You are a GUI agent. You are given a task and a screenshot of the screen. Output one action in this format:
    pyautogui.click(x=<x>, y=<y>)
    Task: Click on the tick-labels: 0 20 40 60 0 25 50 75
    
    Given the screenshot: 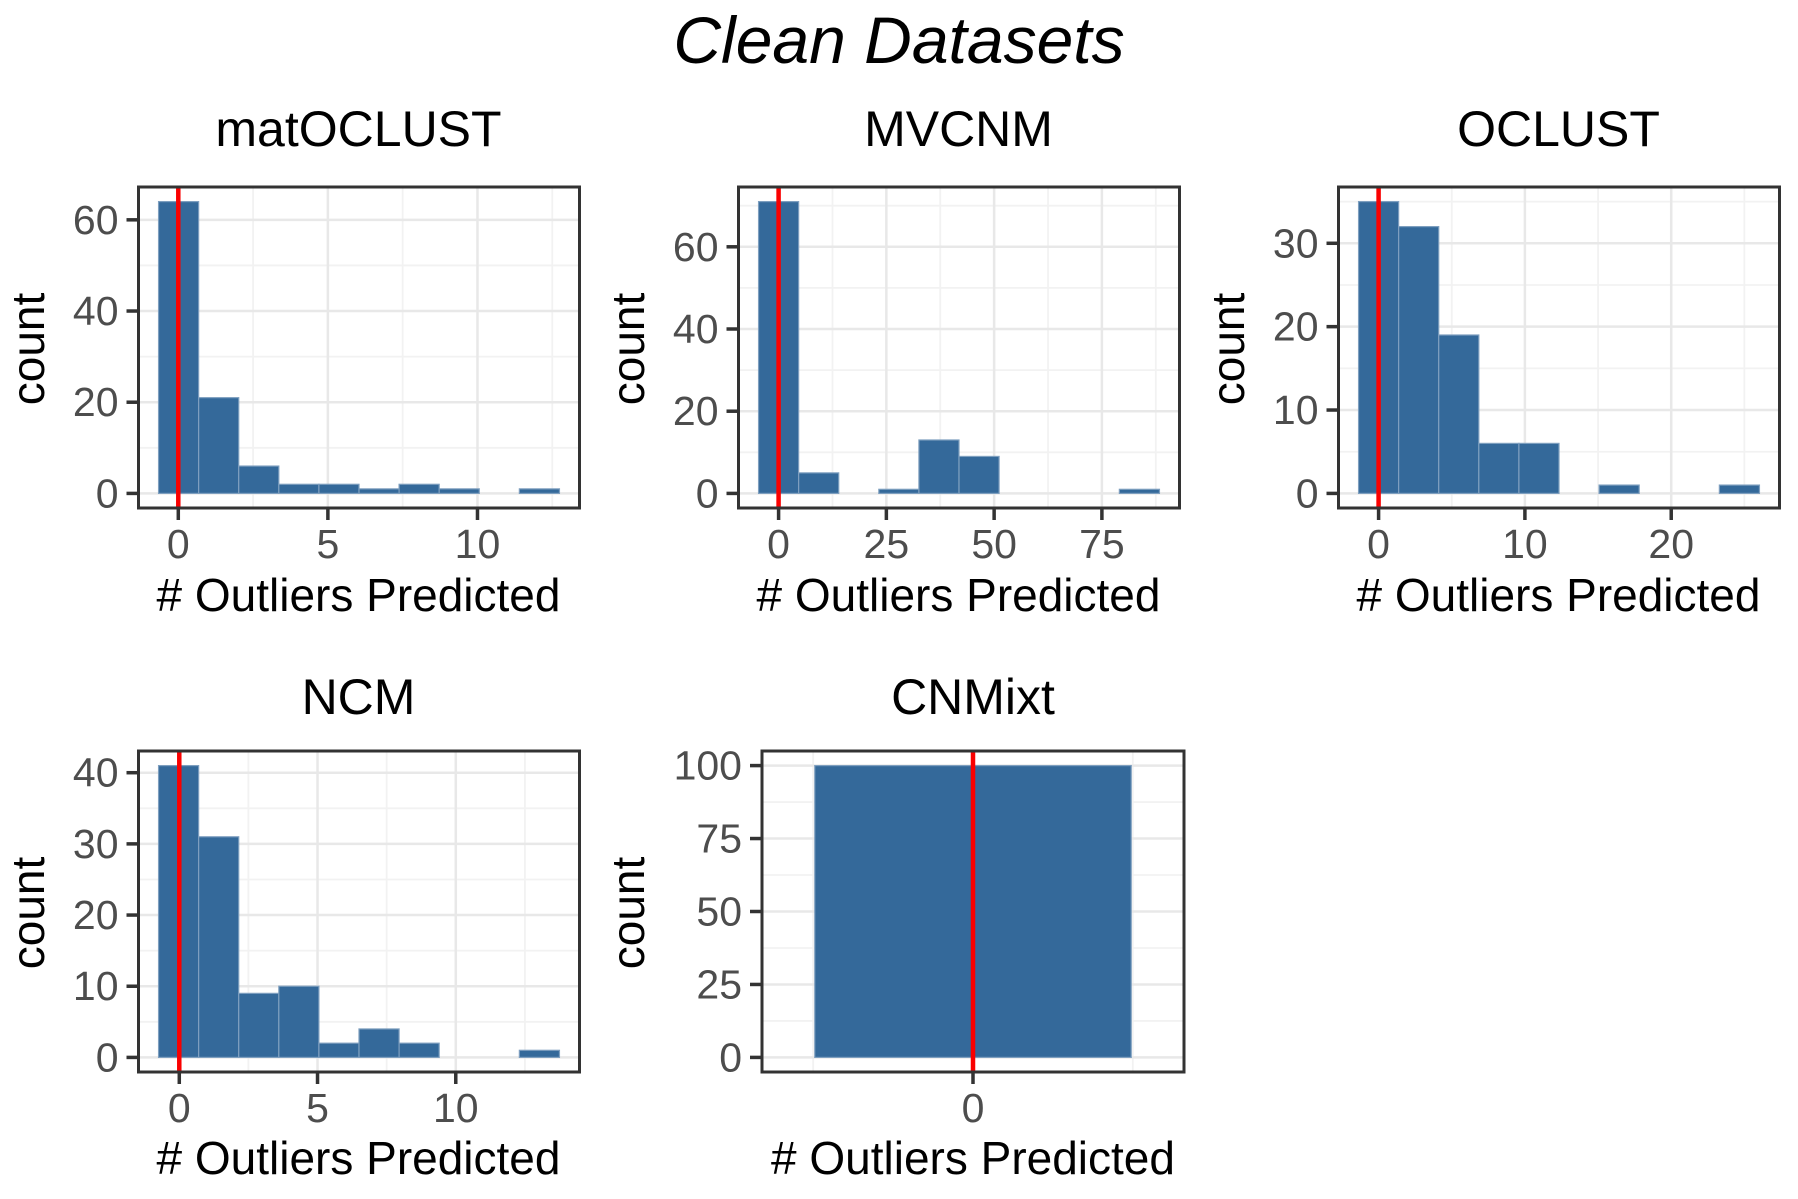 What is the action you would take?
    pyautogui.click(x=899, y=395)
    